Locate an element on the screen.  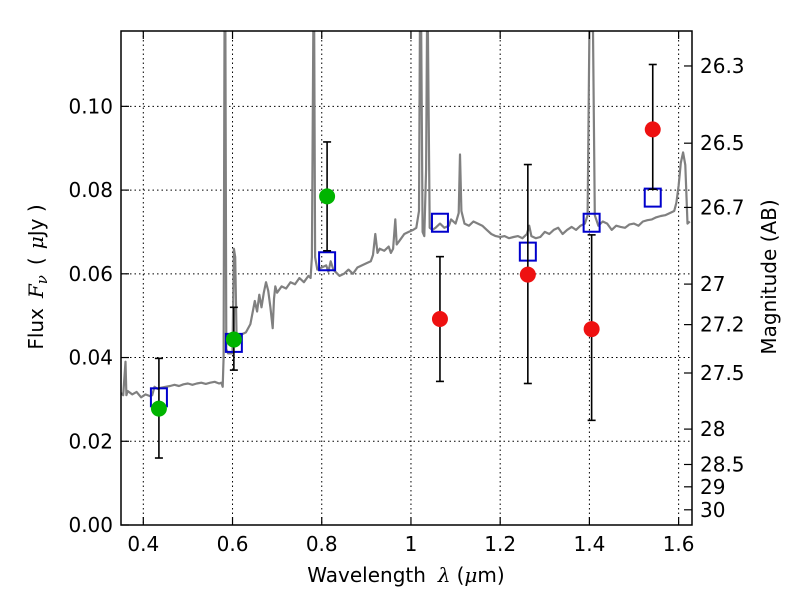
magnitude-tick-label: 27.2 is located at coordinates (722, 325).